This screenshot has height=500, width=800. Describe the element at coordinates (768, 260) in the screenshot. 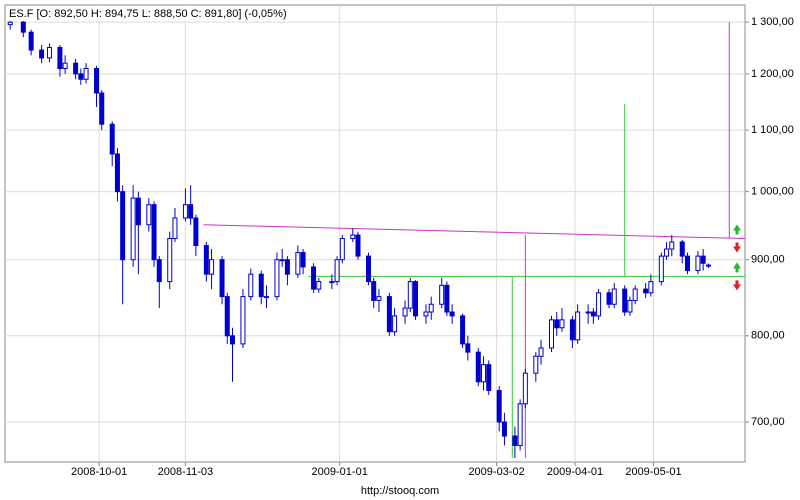

I see `y-tick-label: 900,00` at that location.